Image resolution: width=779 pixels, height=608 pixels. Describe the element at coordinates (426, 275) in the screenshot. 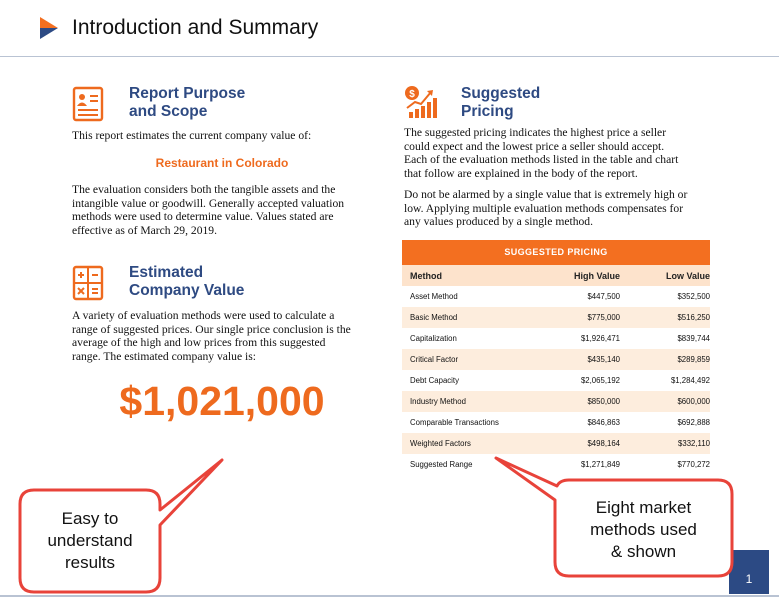

I see `column-header-method: Method` at that location.